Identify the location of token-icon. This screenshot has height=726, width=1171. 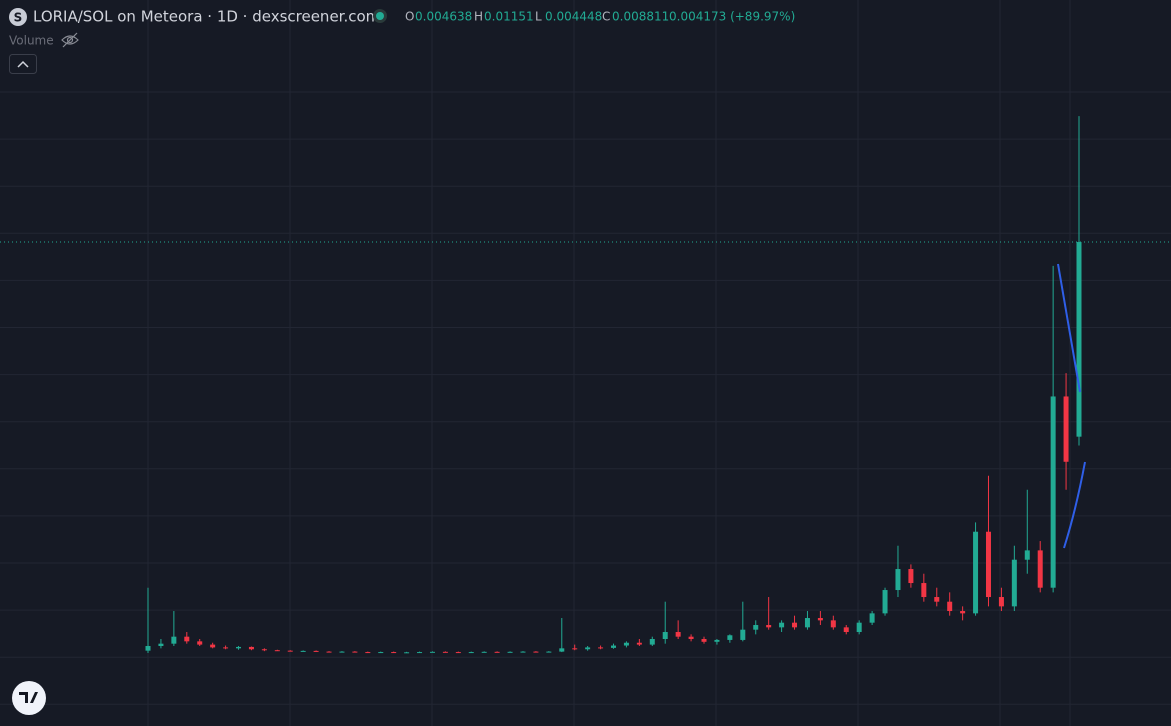
(18, 17).